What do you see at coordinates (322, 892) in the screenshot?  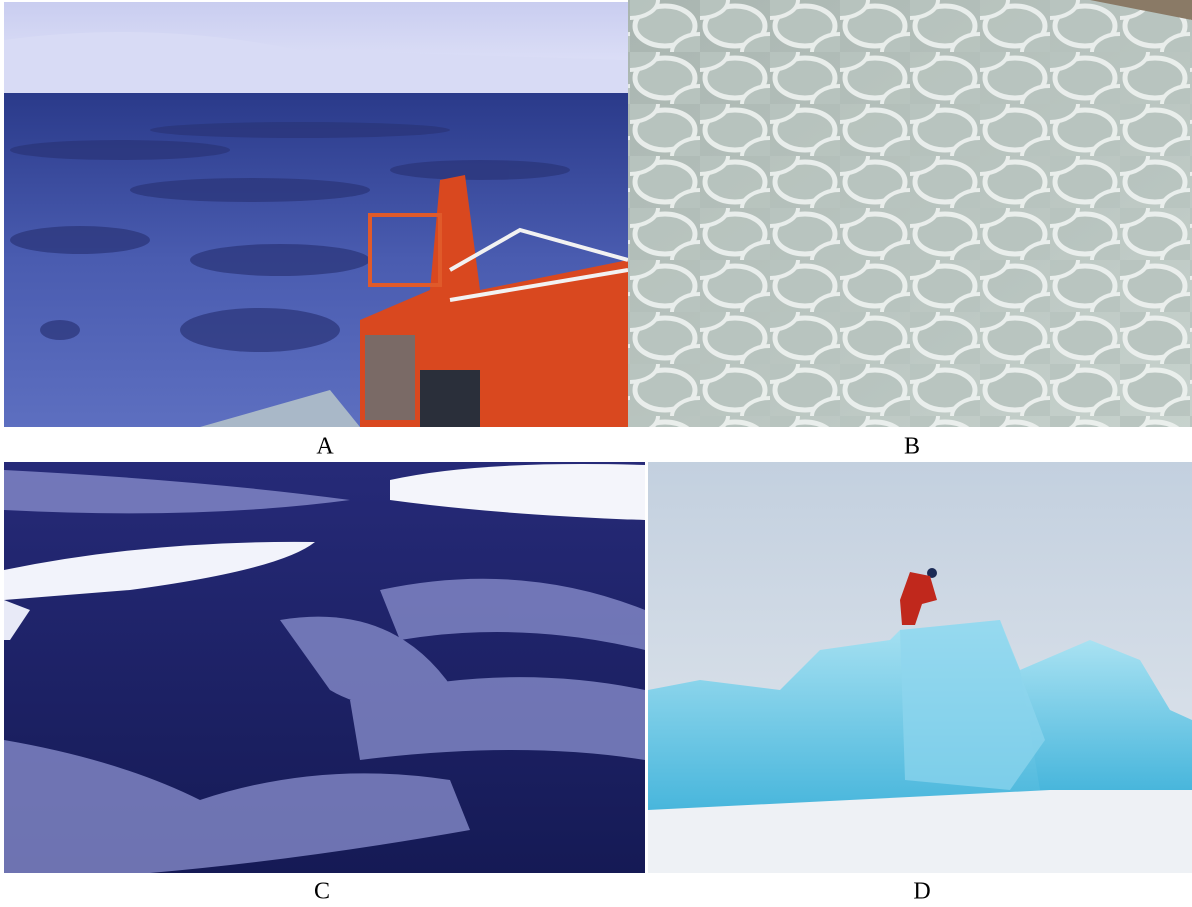 I see `panel-label: C` at bounding box center [322, 892].